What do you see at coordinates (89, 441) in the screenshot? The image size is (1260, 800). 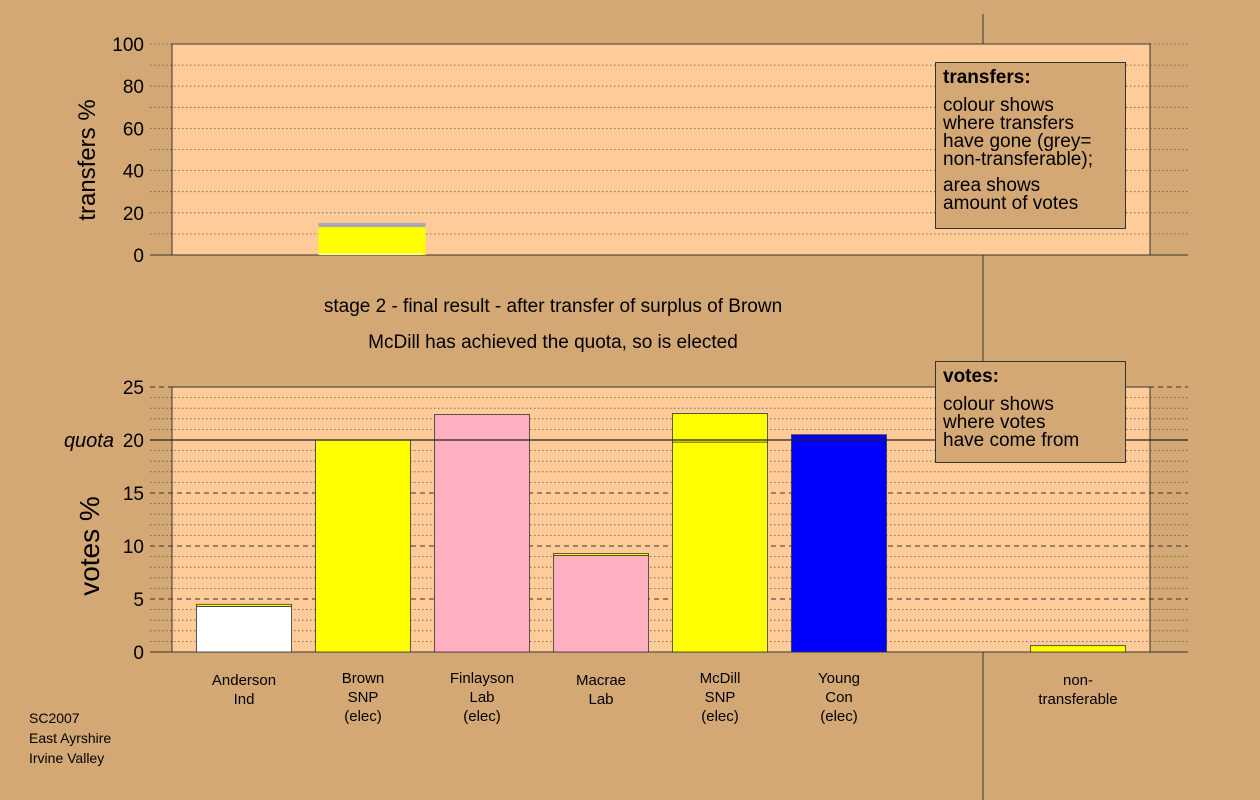 I see `quota-label: quota` at bounding box center [89, 441].